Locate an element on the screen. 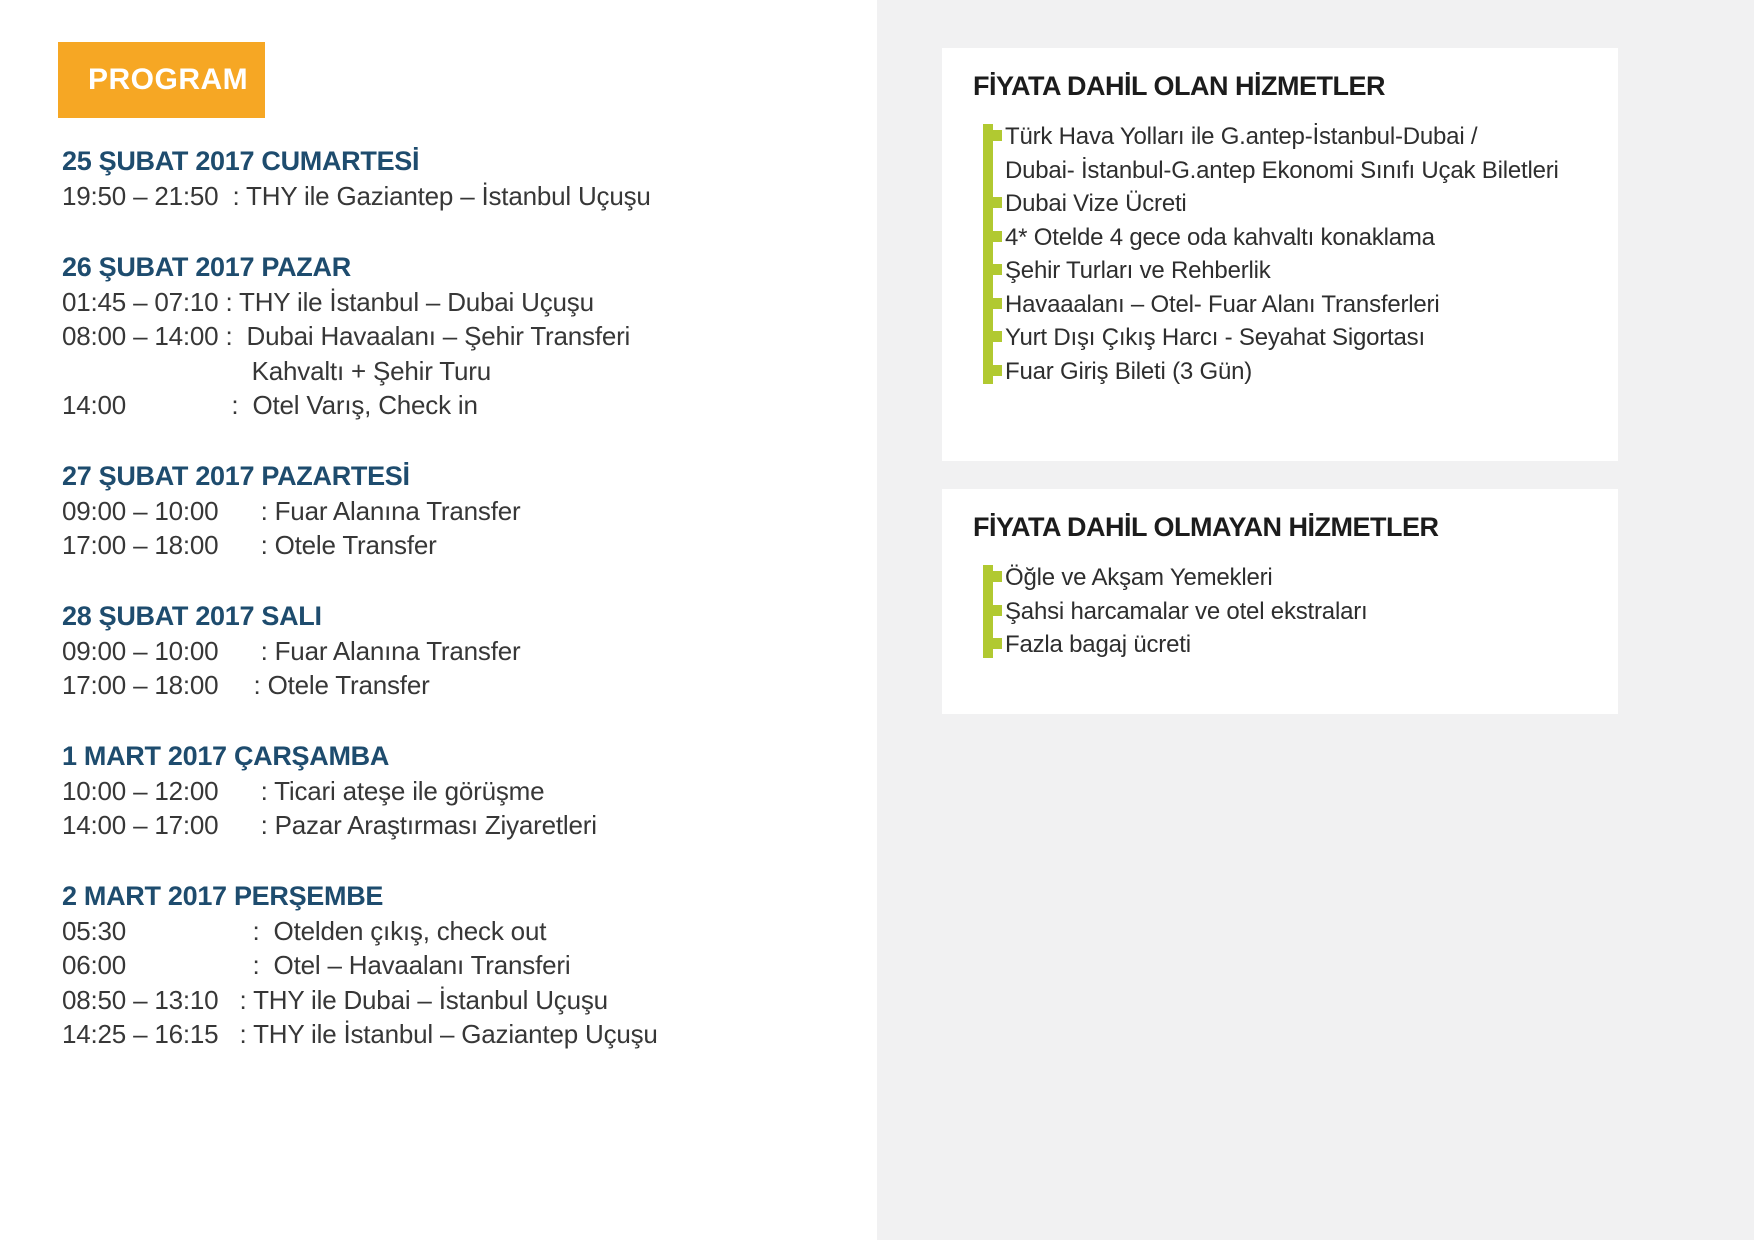  schedule-line: 05:30 : Otelden çıkış, check out is located at coordinates (304, 930).